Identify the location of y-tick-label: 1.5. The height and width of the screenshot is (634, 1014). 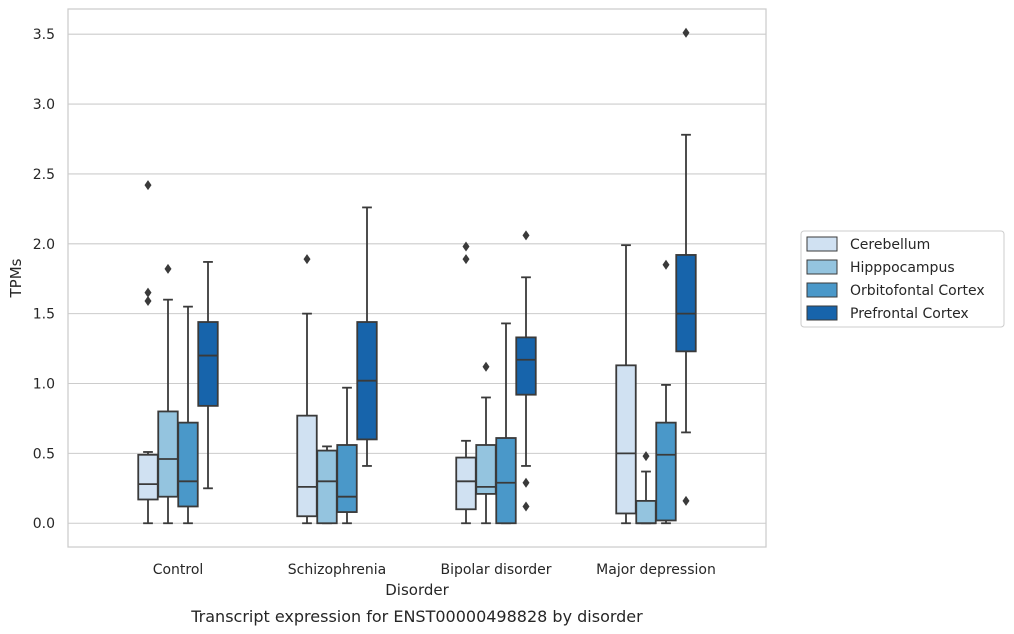
(44, 315).